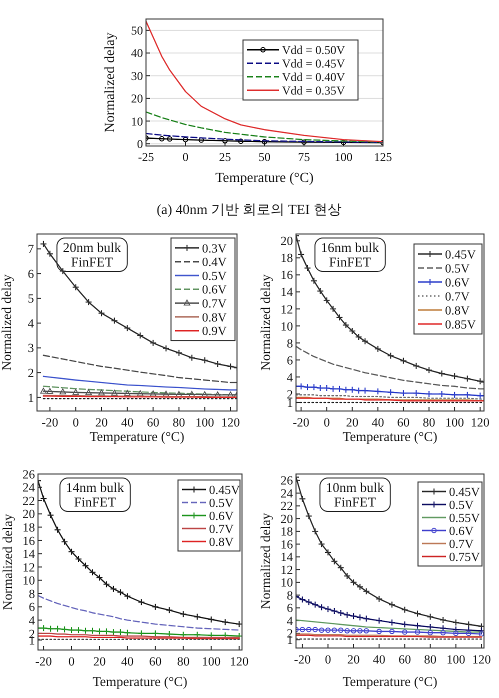 The width and height of the screenshot is (499, 698). Describe the element at coordinates (146, 157) in the screenshot. I see `x-tick-label: -25` at that location.